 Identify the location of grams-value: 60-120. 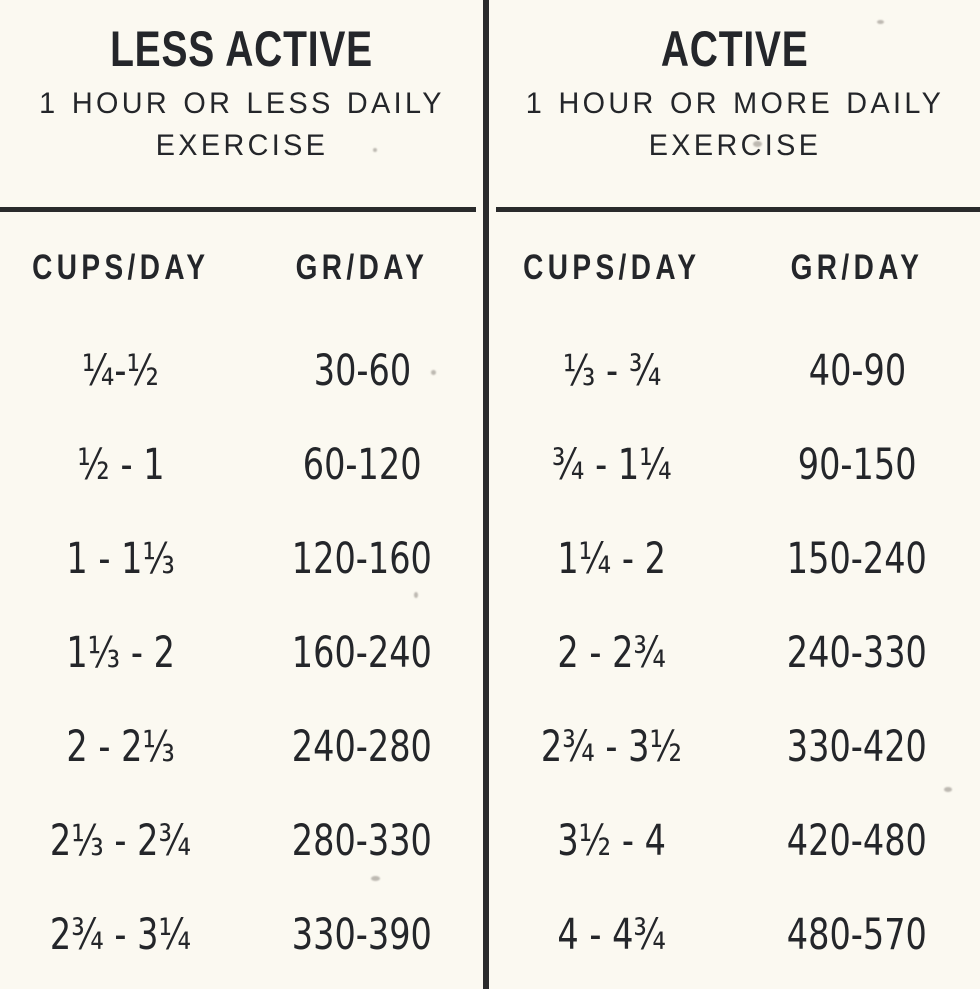
(362, 465).